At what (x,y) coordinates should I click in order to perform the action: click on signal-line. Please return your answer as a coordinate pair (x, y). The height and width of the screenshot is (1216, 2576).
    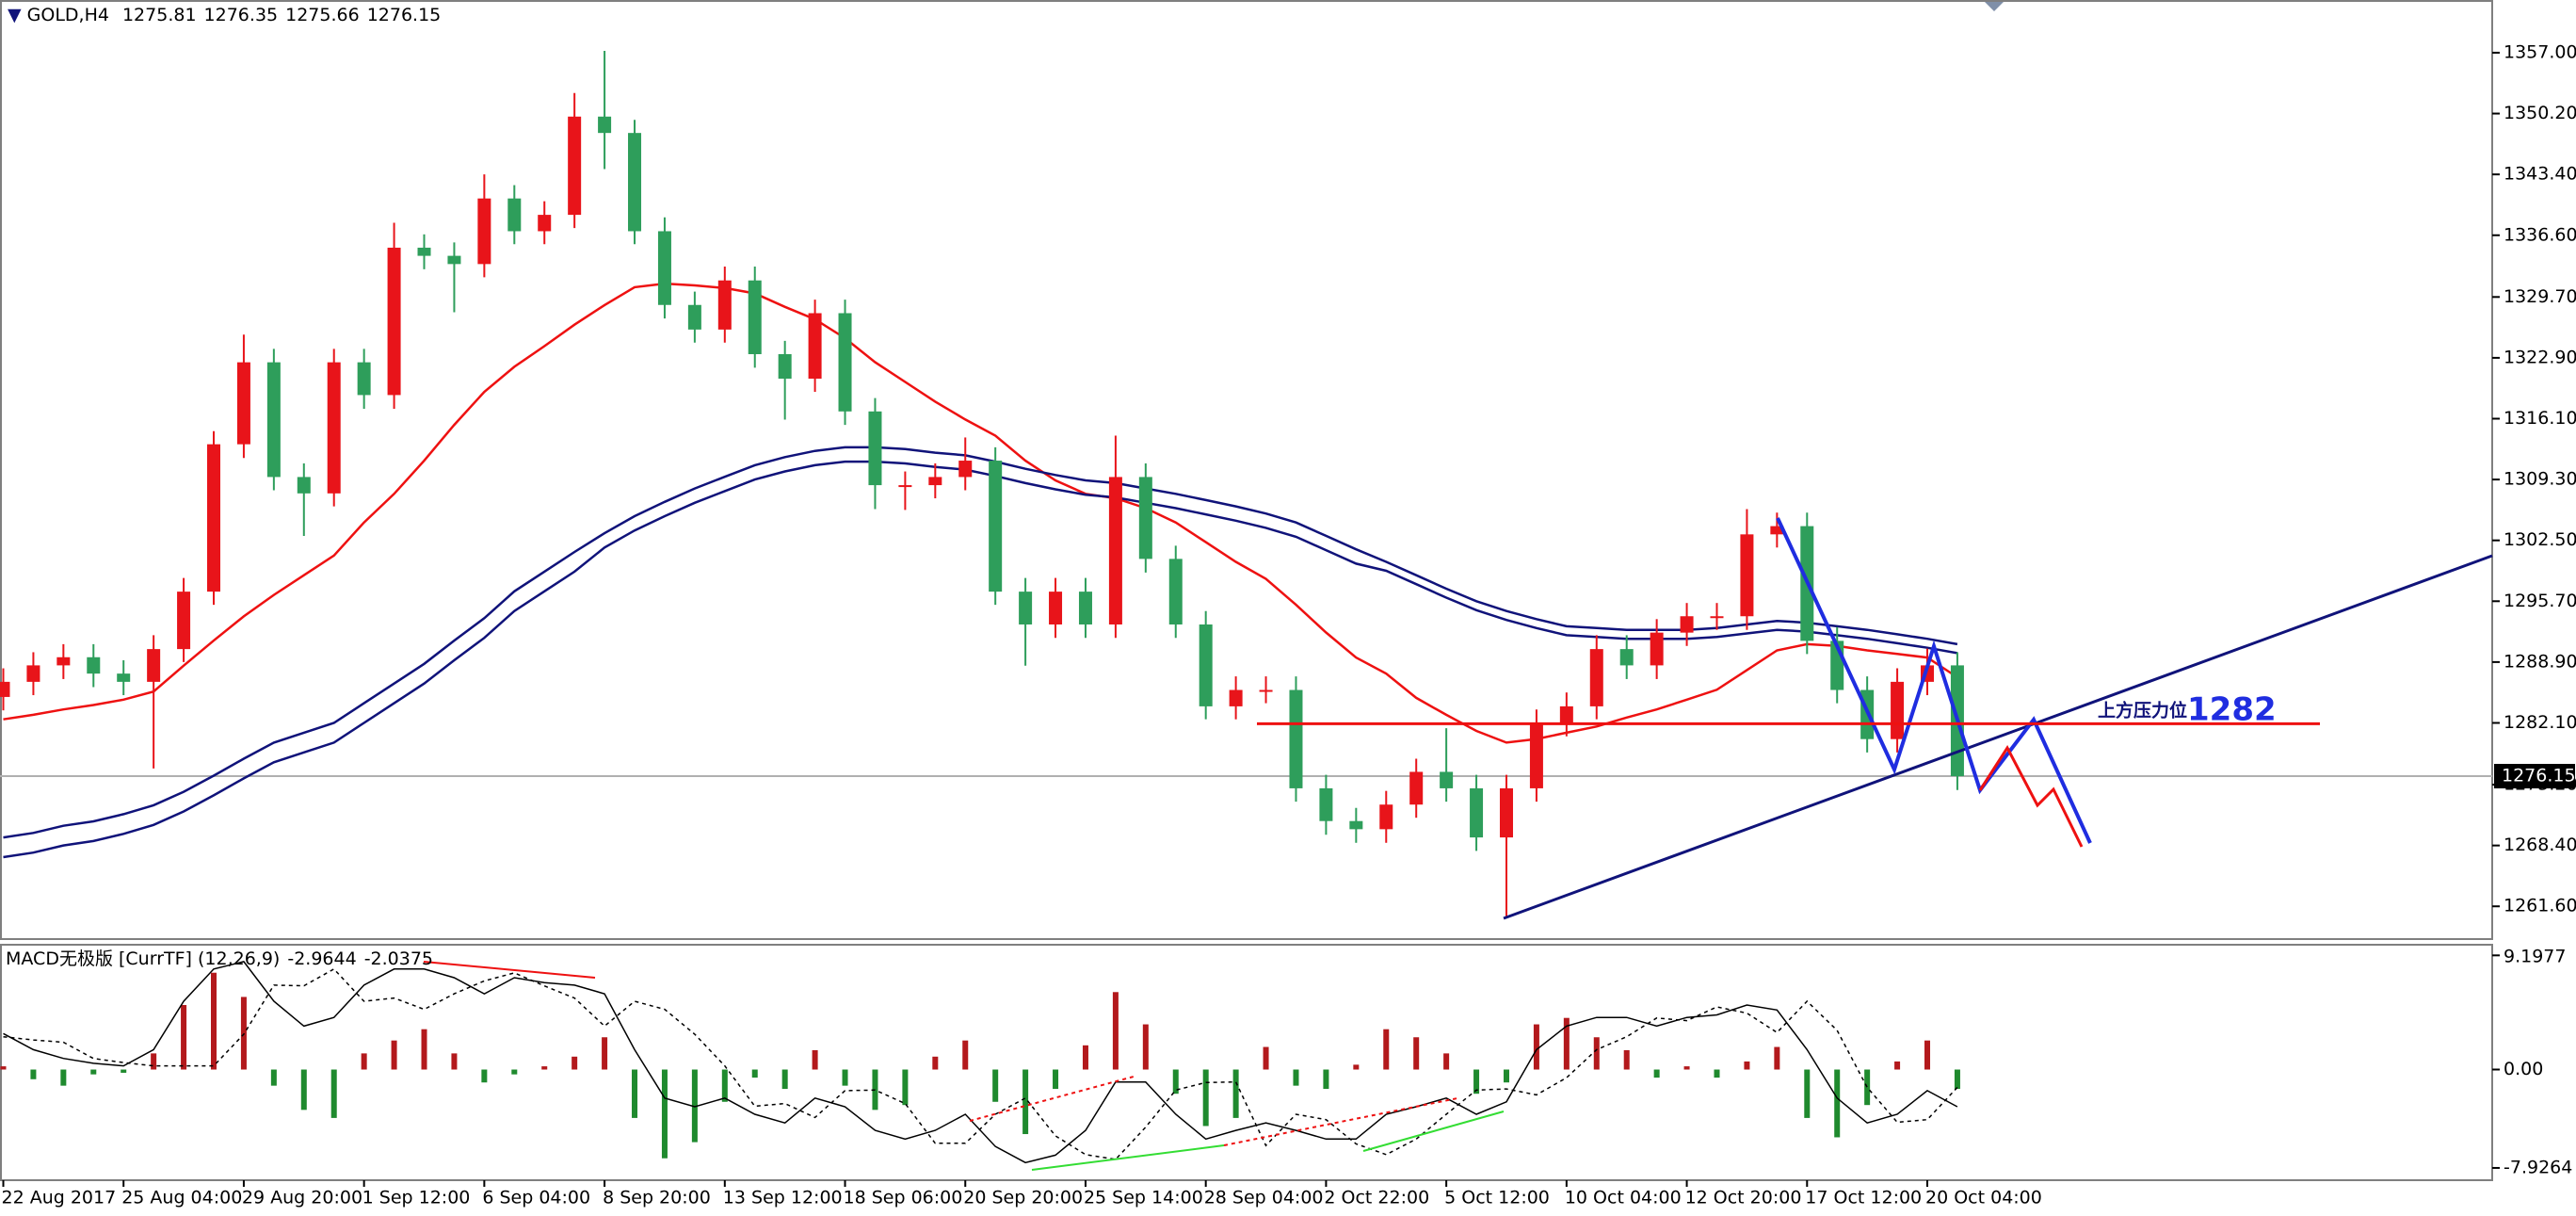
    Looking at the image, I should click on (980, 1063).